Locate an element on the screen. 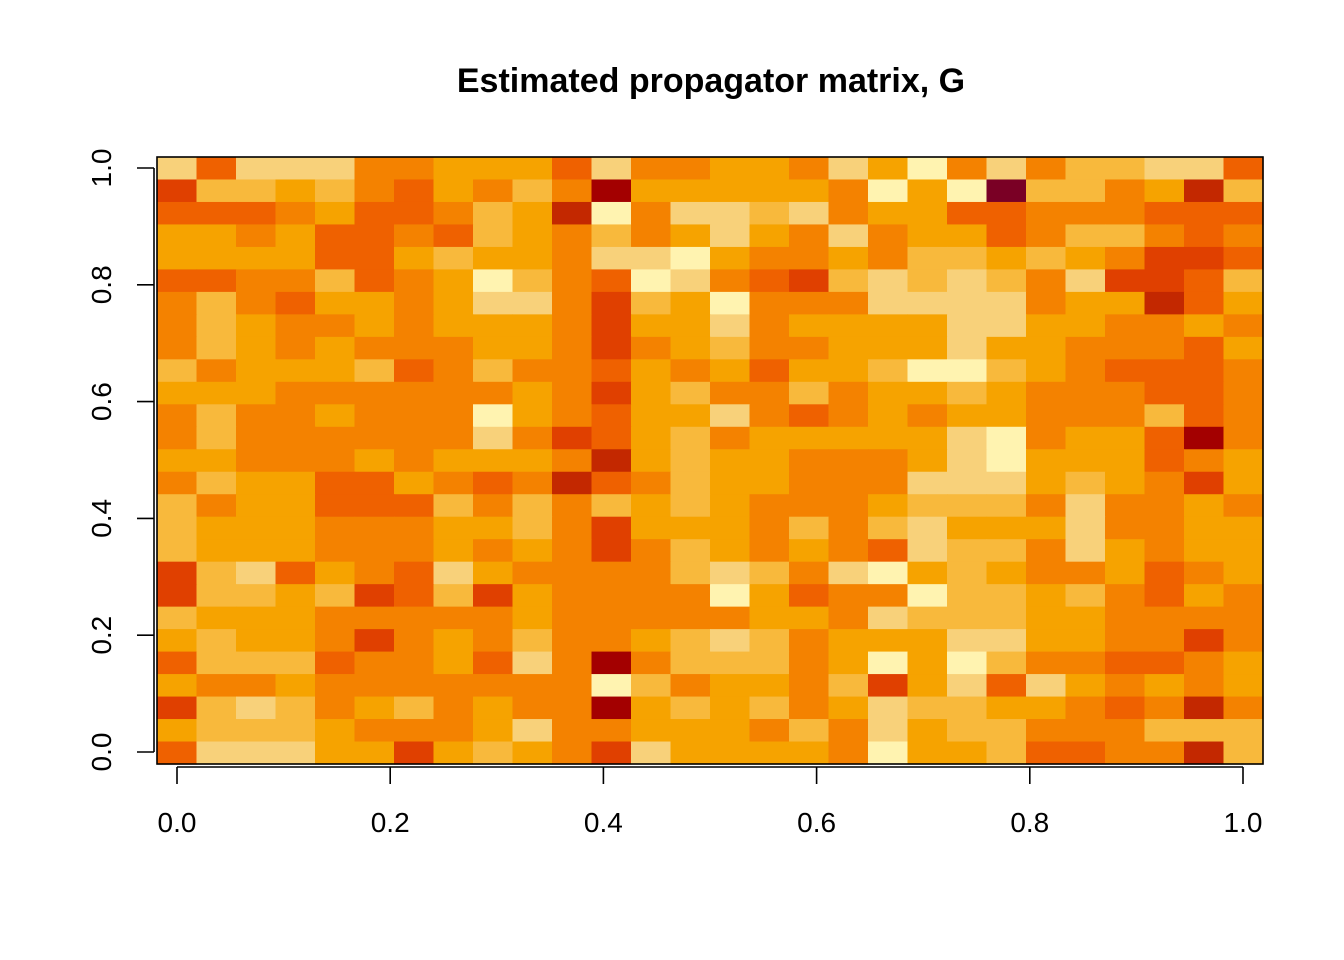 This screenshot has height=960, width=1344. x-tick-label: 0.8 is located at coordinates (1029, 822).